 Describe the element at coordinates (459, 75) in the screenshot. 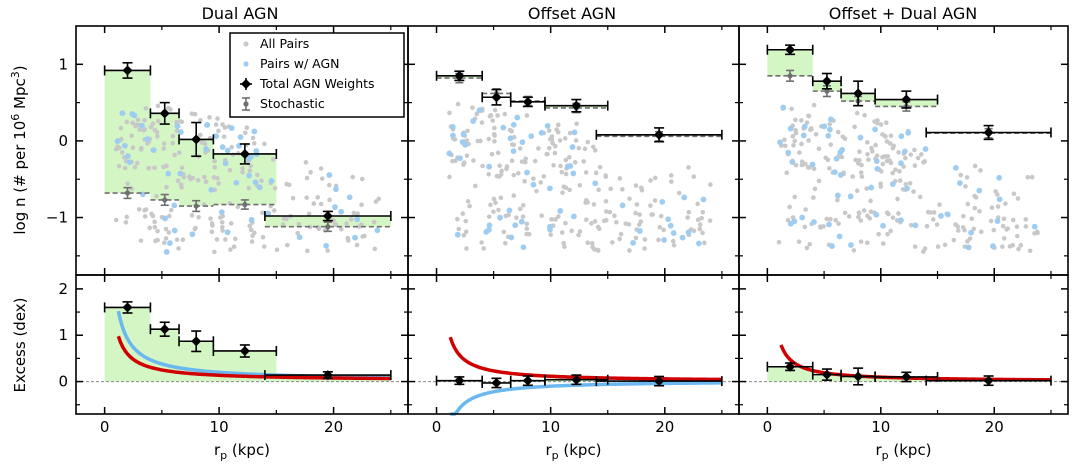

I see `total-agn-marker` at that location.